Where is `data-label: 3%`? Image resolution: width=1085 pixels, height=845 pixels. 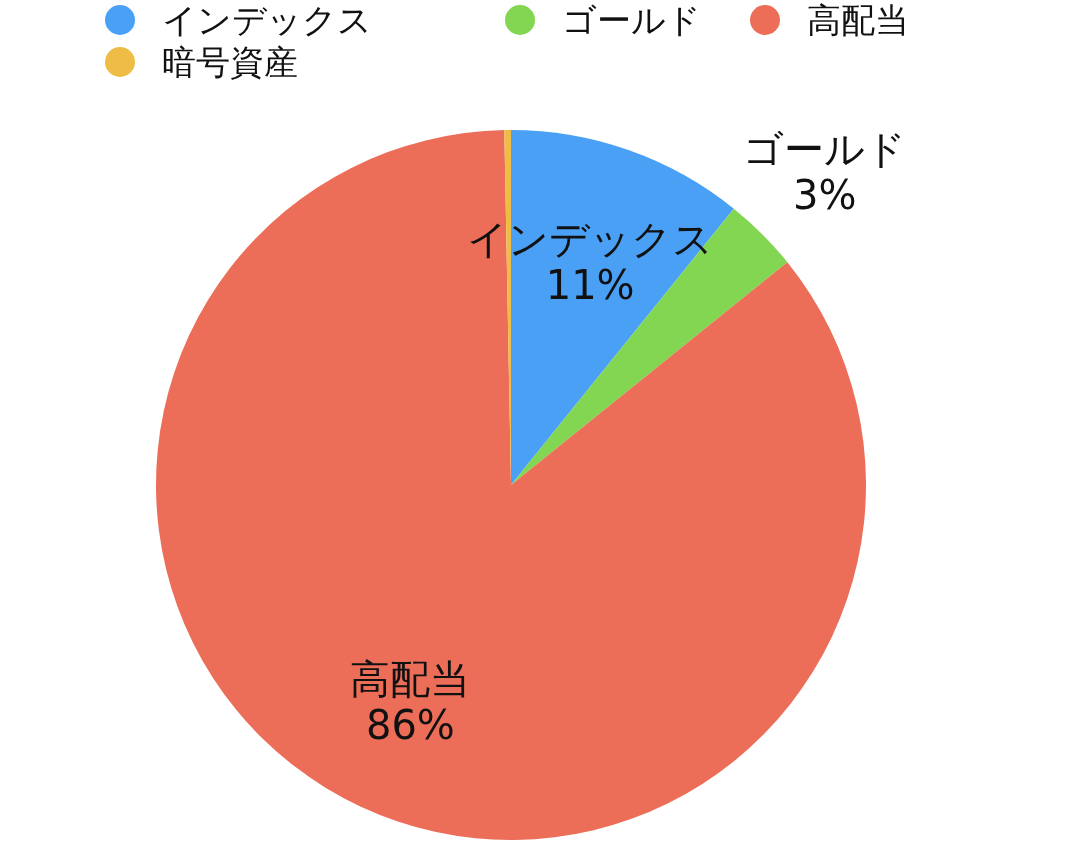
data-label: 3% is located at coordinates (825, 195).